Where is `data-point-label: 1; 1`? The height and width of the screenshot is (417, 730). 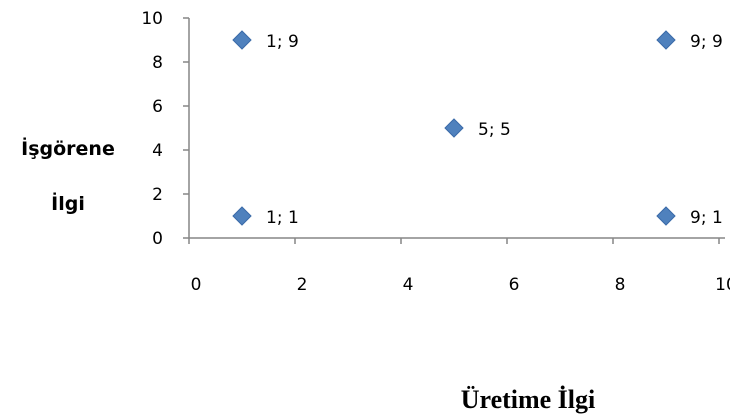
data-point-label: 1; 1 is located at coordinates (282, 218).